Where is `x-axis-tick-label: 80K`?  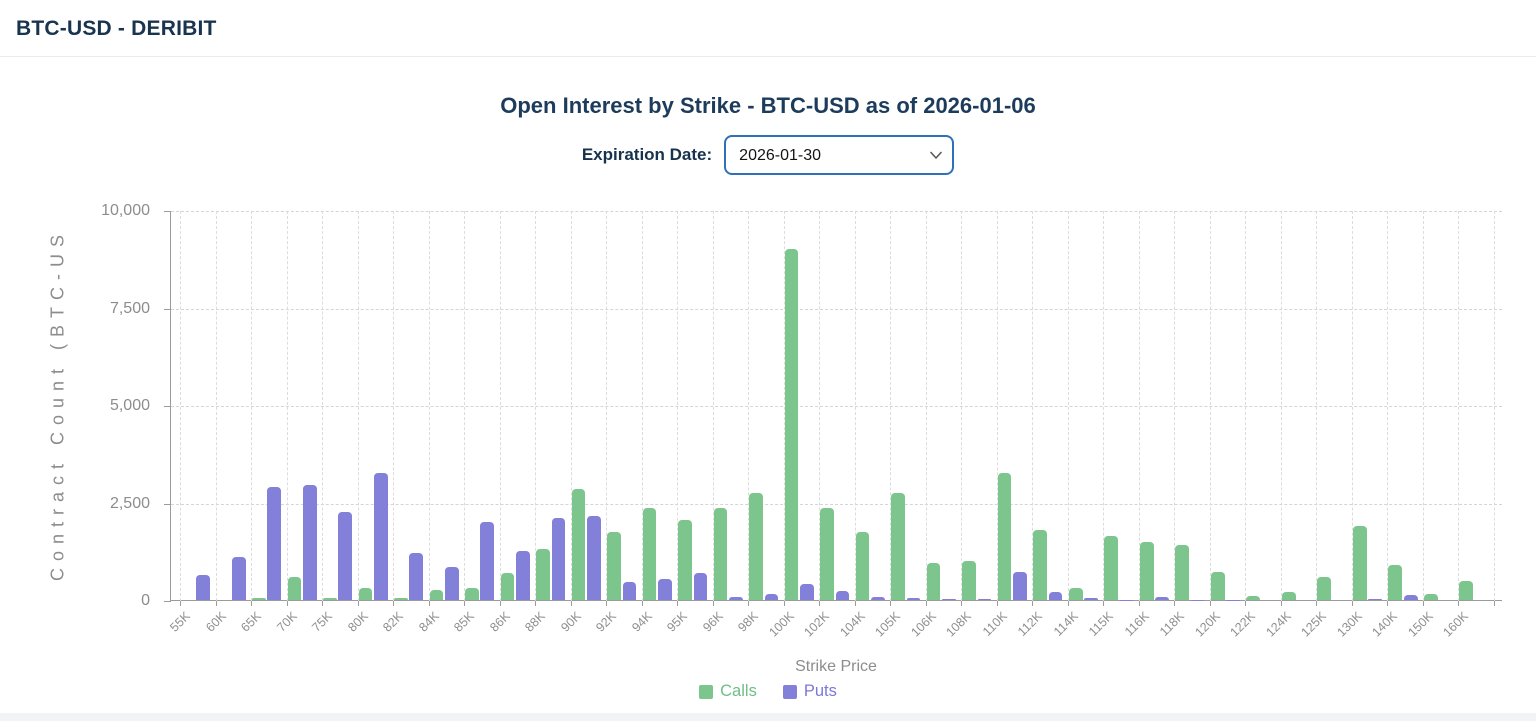
x-axis-tick-label: 80K is located at coordinates (357, 622).